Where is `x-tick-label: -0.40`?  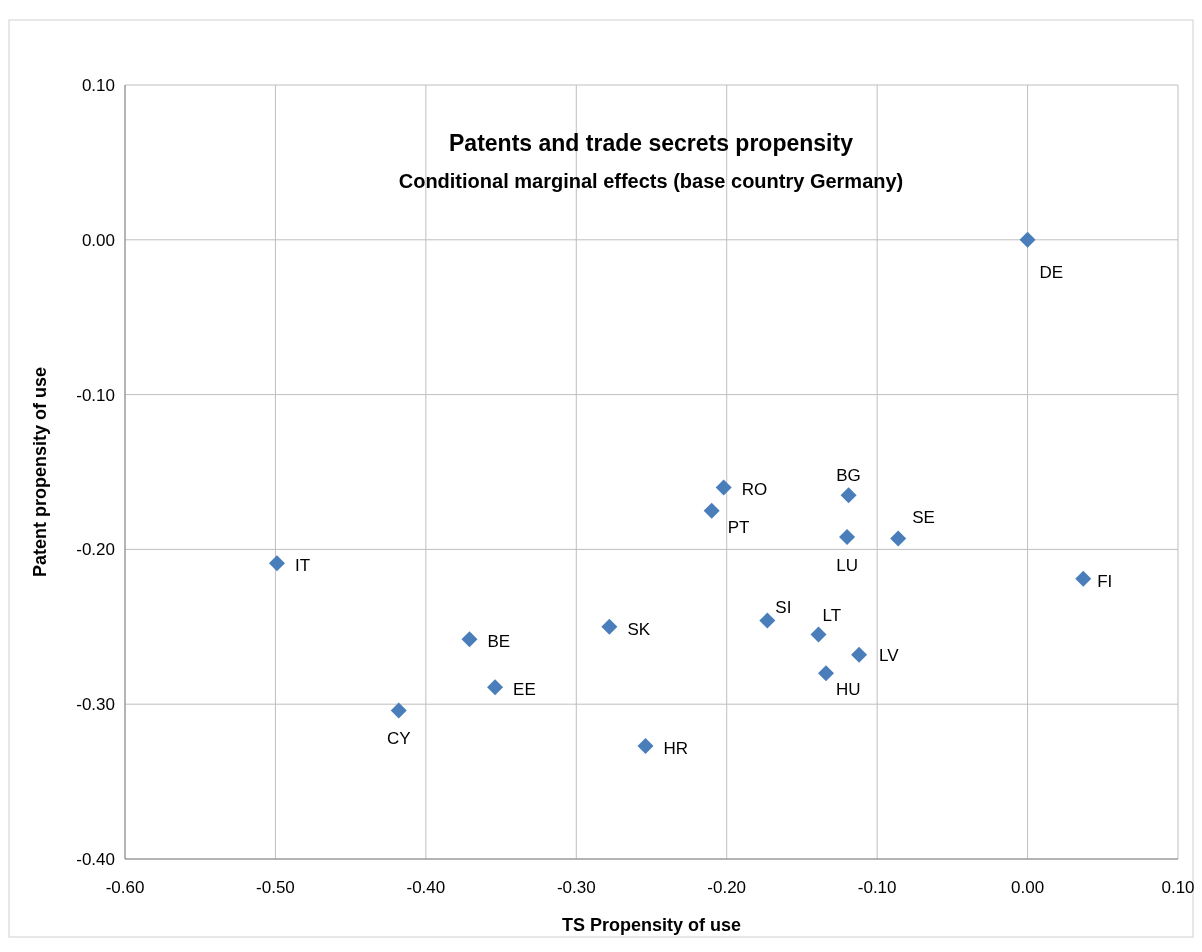 x-tick-label: -0.40 is located at coordinates (426, 887).